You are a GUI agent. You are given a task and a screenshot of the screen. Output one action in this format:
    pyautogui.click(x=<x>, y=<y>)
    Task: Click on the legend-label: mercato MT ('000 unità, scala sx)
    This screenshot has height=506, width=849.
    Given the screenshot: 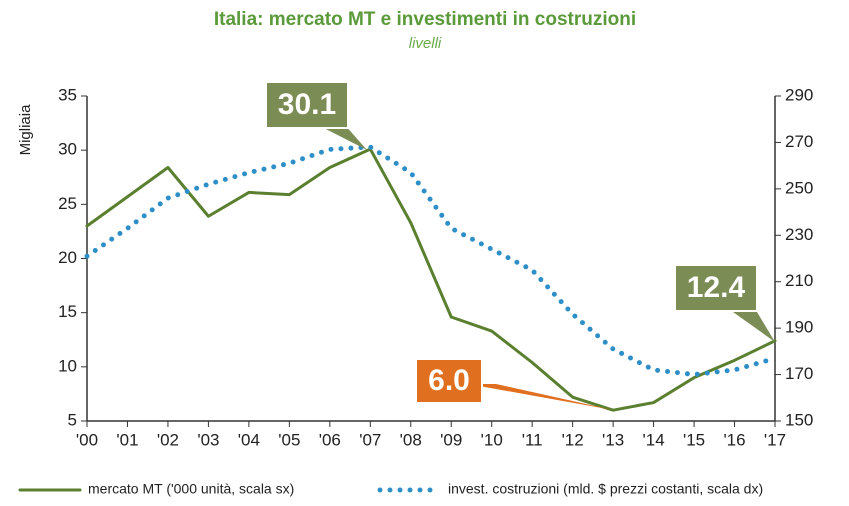 What is the action you would take?
    pyautogui.click(x=191, y=489)
    